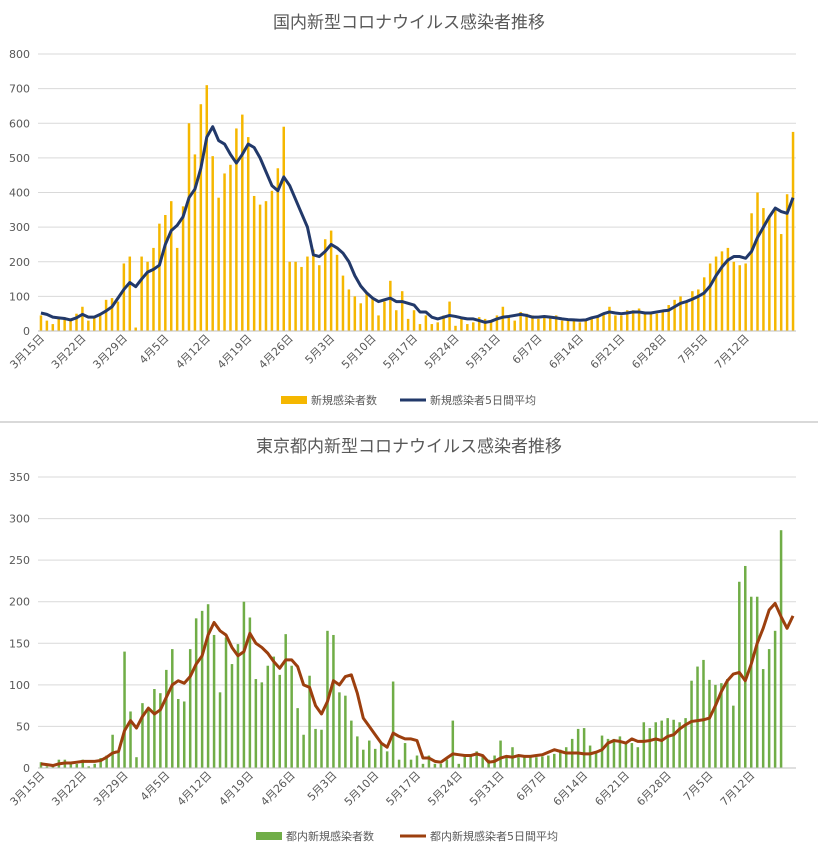 This screenshot has width=818, height=861. Describe the element at coordinates (19, 89) in the screenshot. I see `y-tick-label: 700` at that location.